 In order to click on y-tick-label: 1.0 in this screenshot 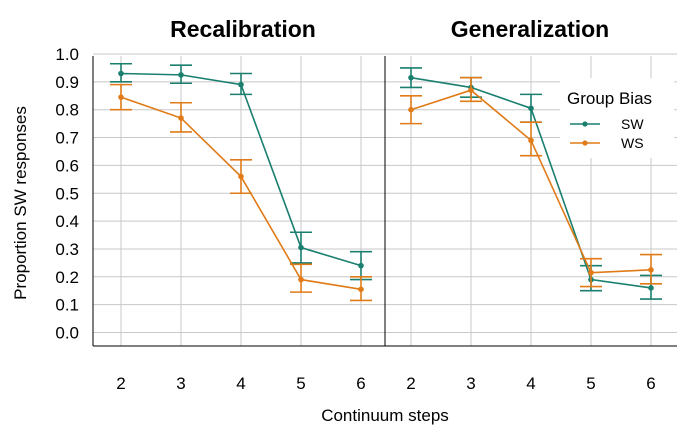, I will do `click(67, 54)`.